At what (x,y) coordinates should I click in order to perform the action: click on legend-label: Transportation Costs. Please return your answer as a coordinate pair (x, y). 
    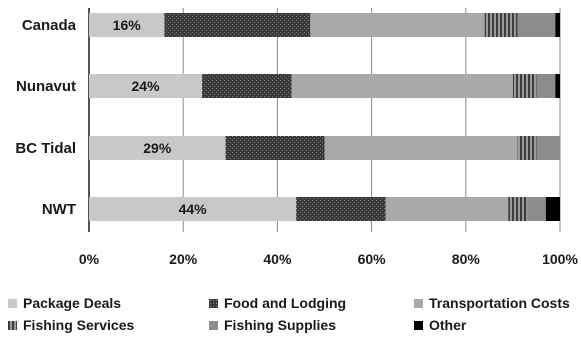
    Looking at the image, I should click on (499, 303).